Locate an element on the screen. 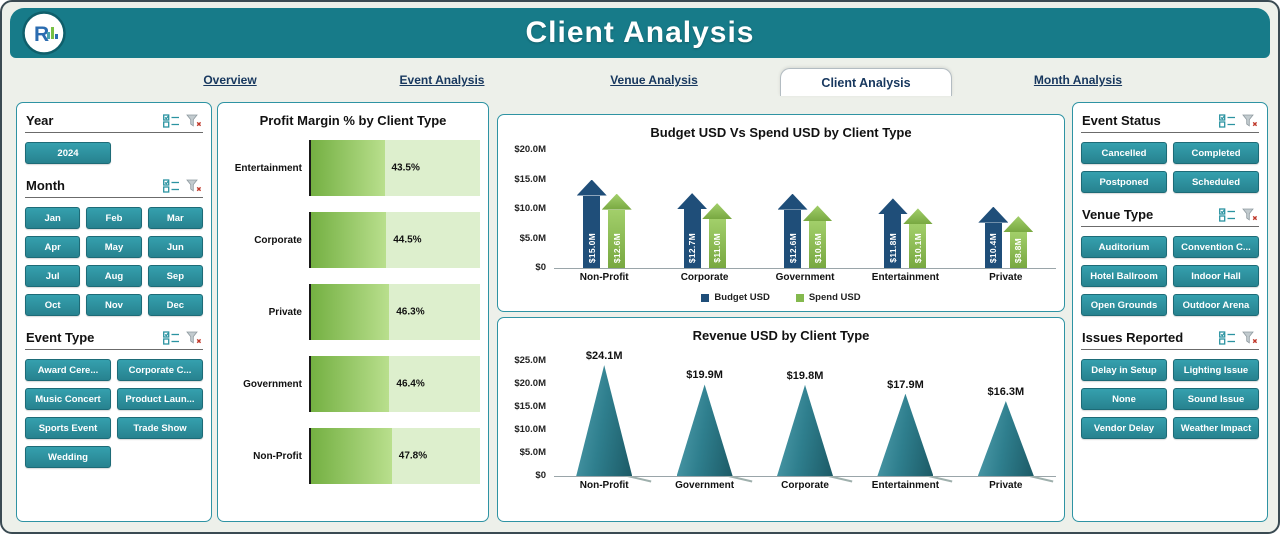 Image resolution: width=1280 pixels, height=534 pixels. category-label: Corporate is located at coordinates (805, 485).